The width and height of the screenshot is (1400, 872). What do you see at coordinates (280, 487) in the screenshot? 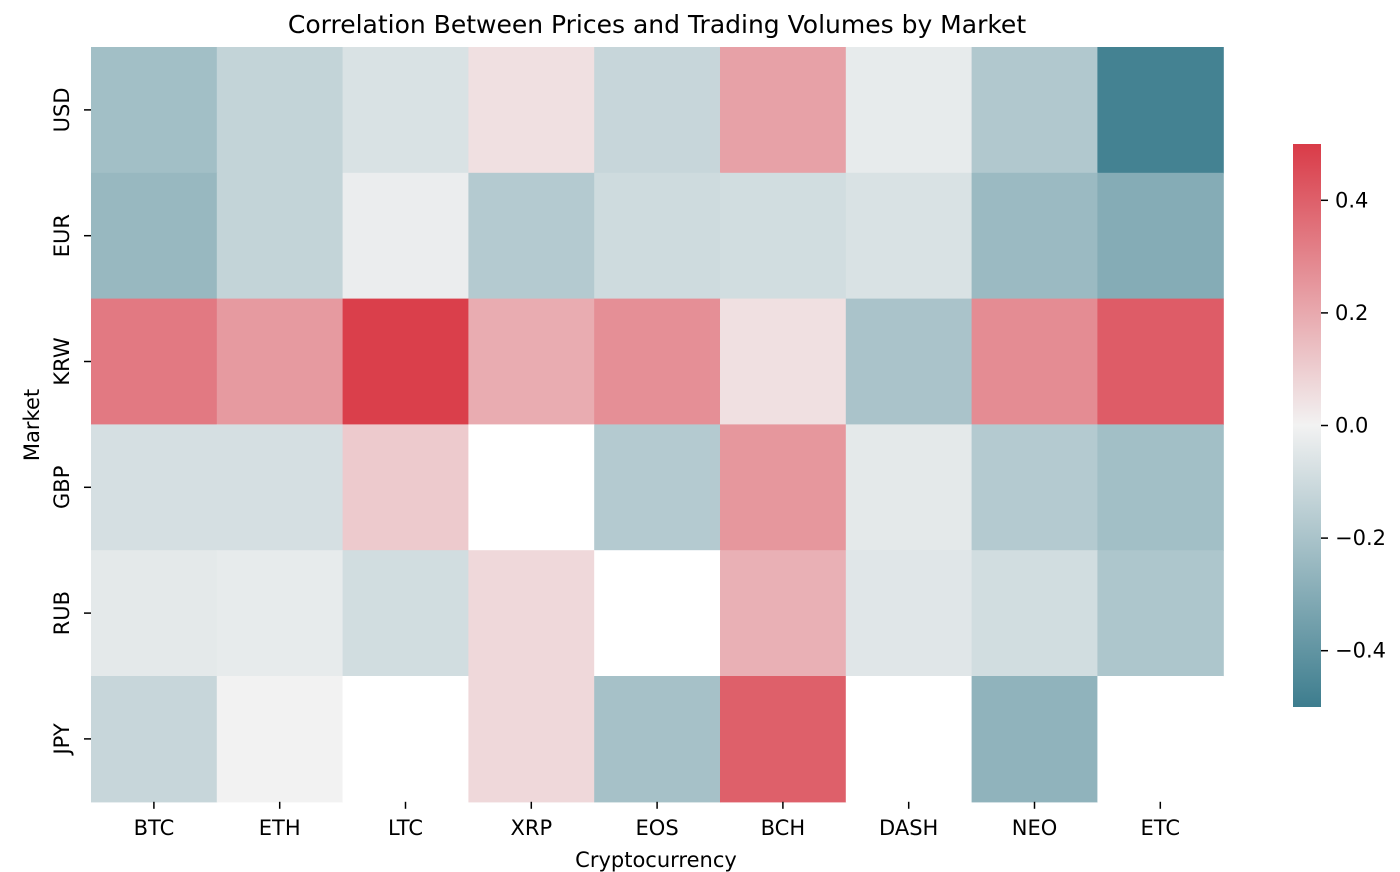
I see `heatmap-cell-gbp-eth` at bounding box center [280, 487].